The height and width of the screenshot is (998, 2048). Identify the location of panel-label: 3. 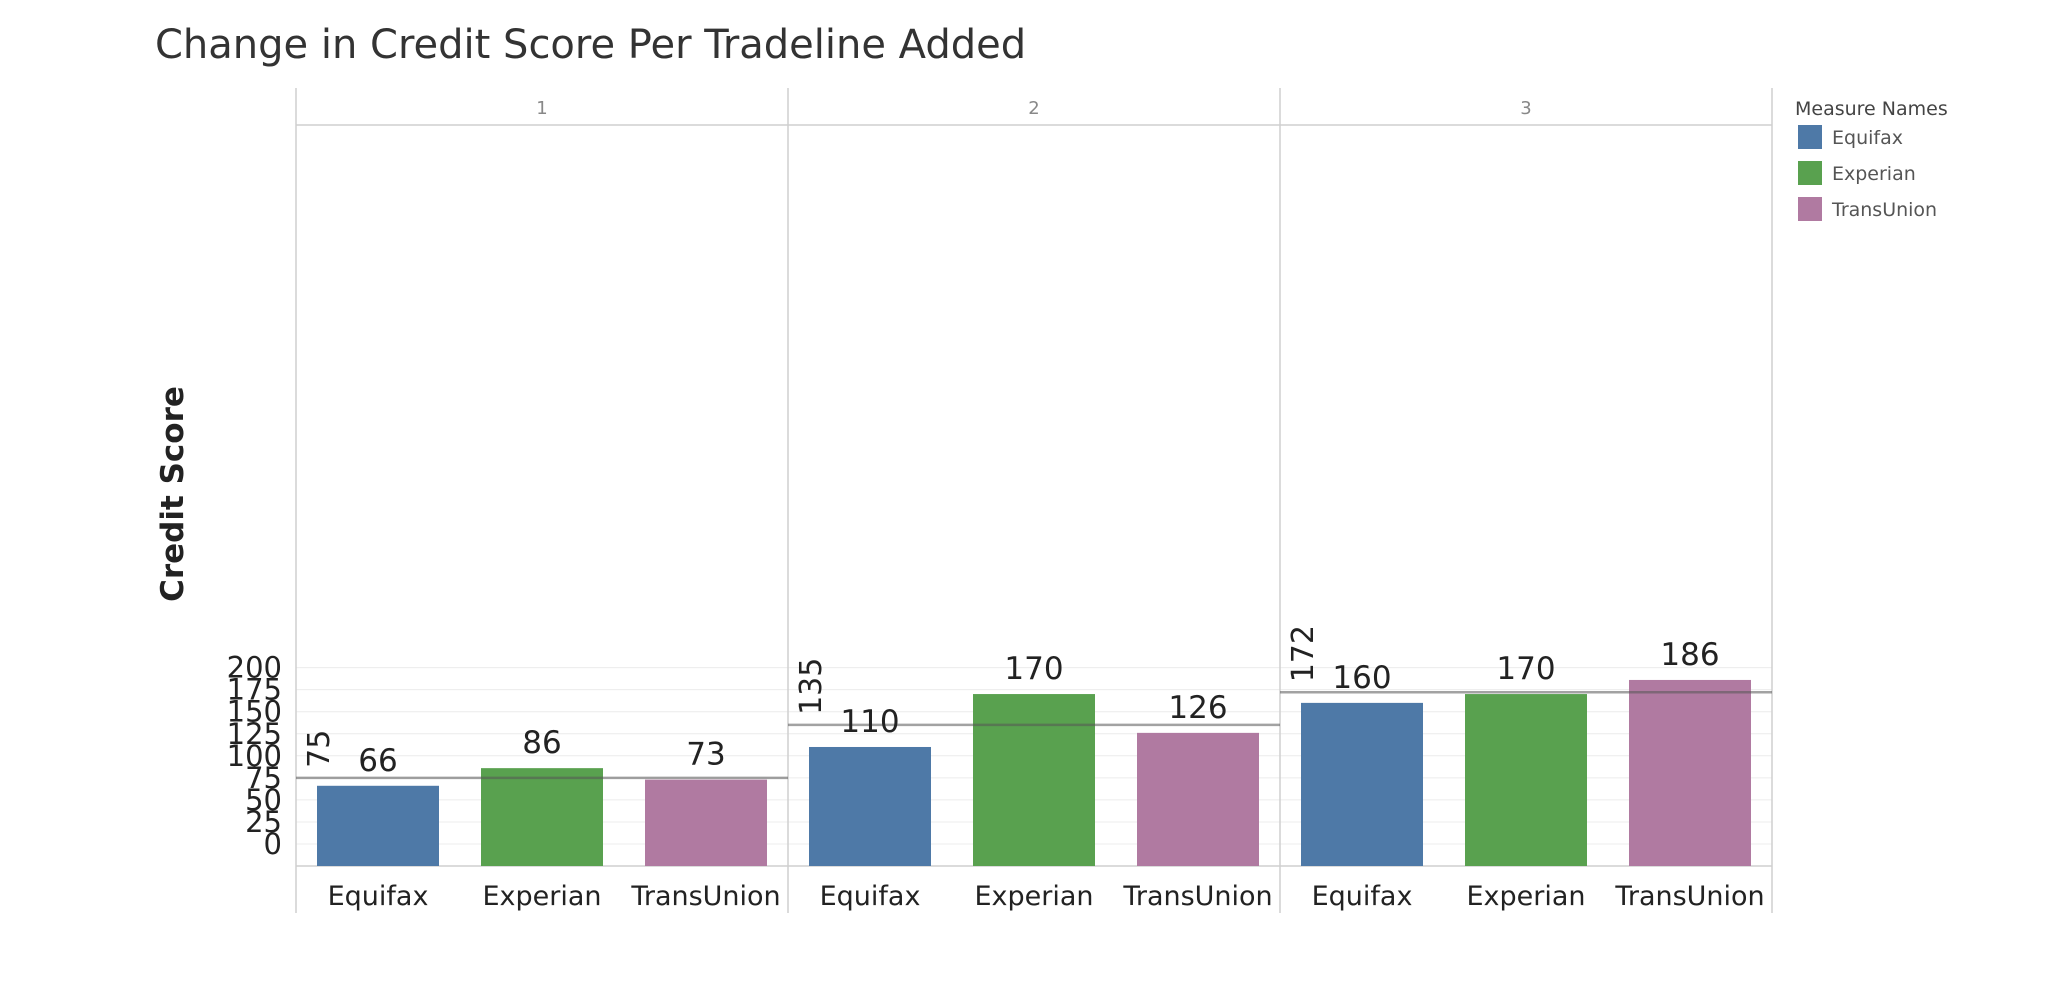
(1525, 108).